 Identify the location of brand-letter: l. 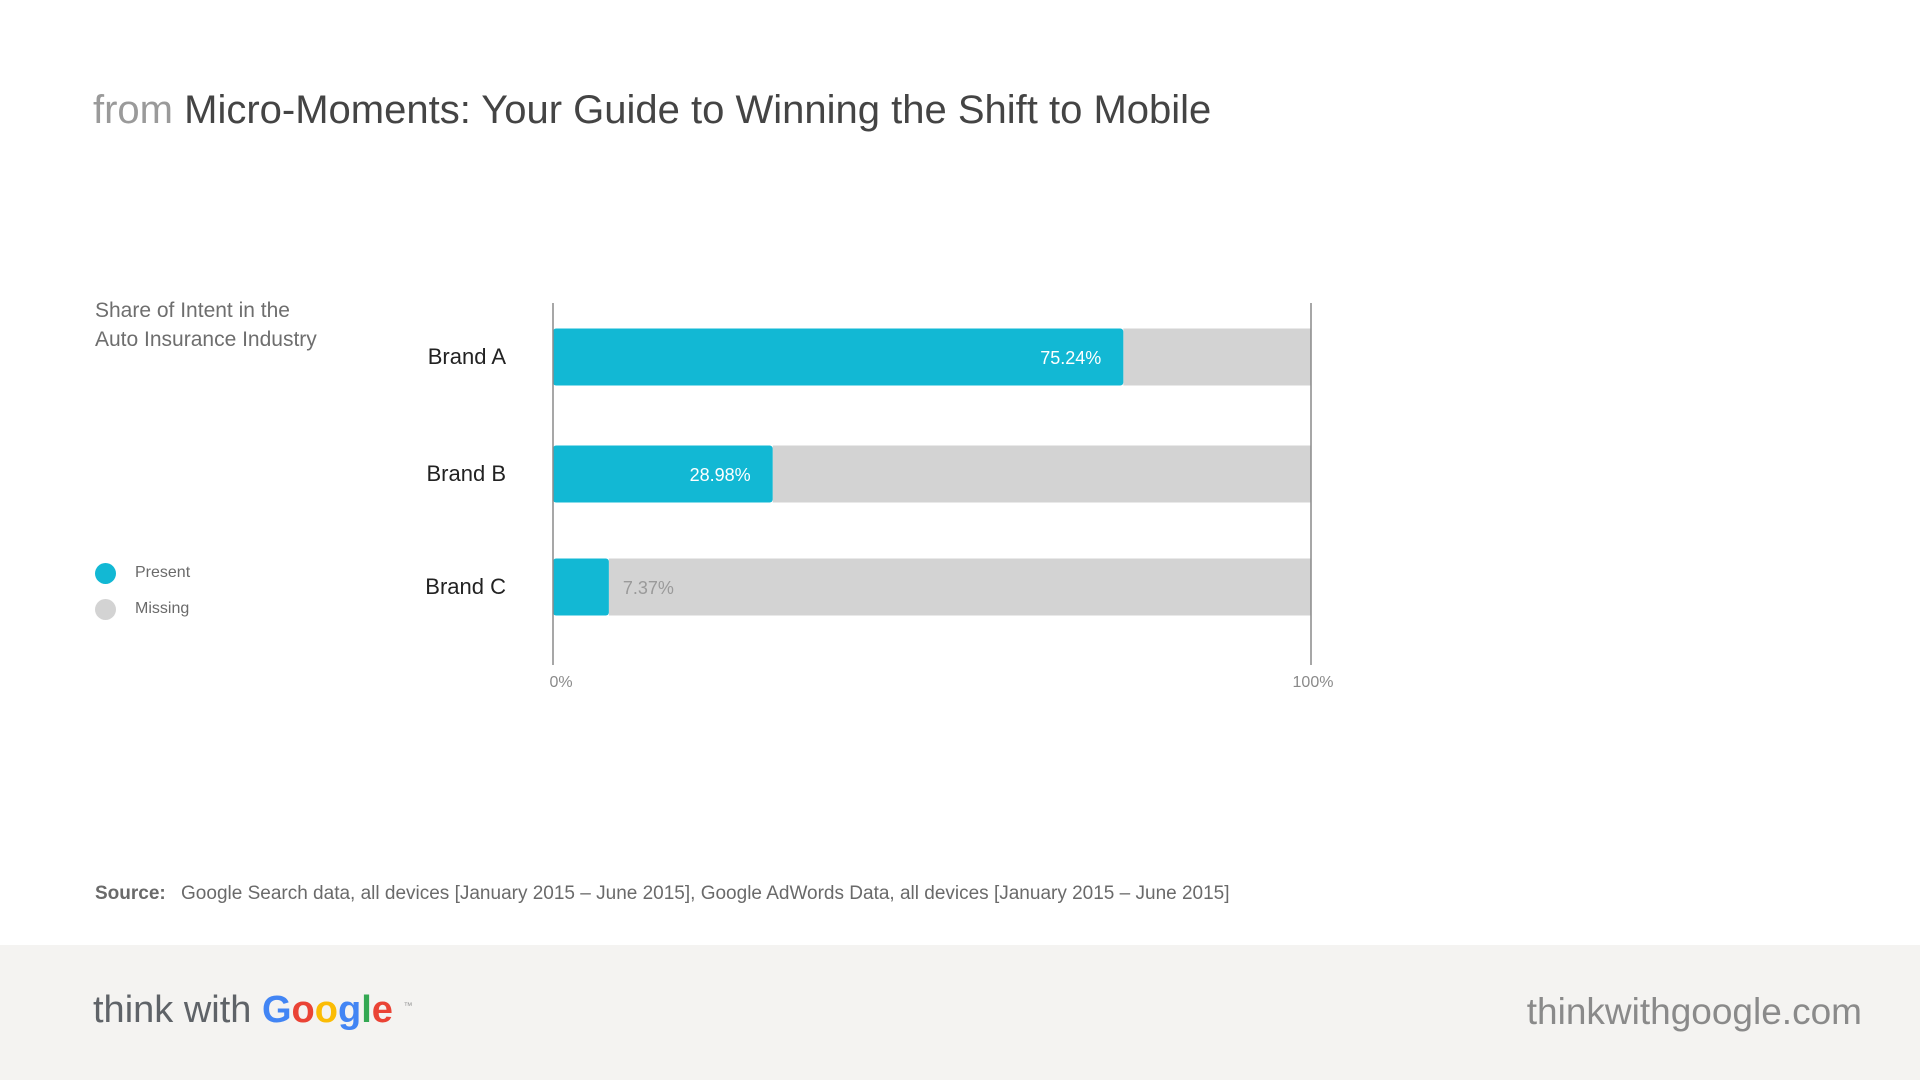
(366, 1010).